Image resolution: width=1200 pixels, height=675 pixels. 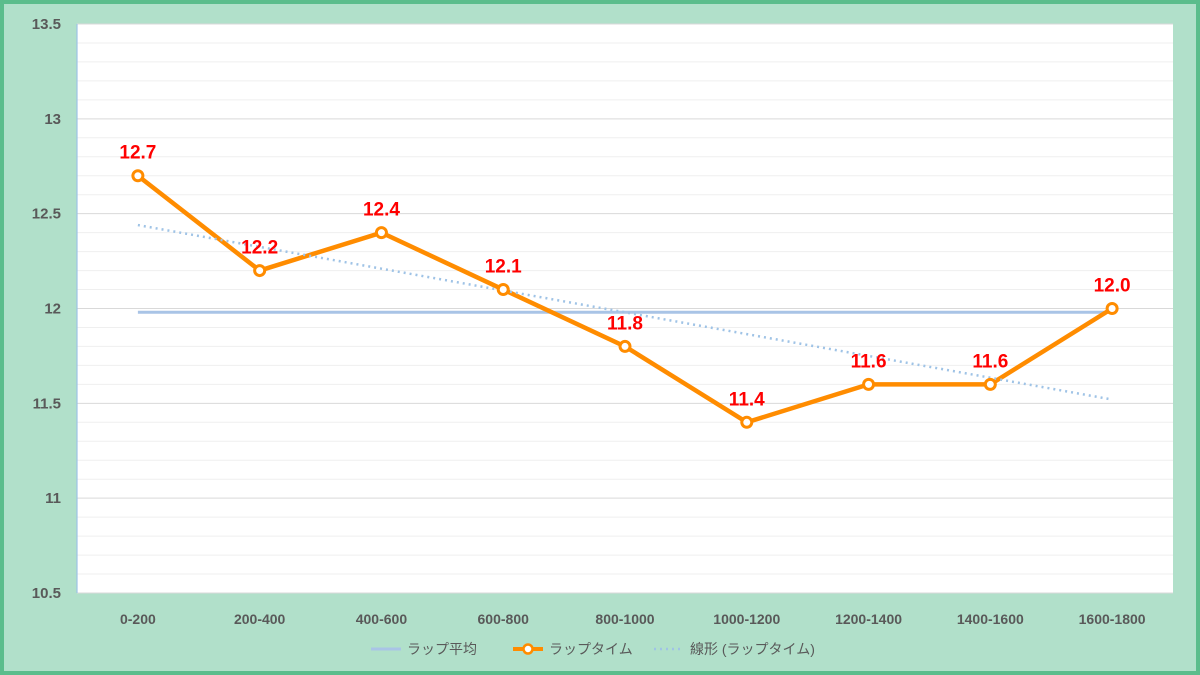 I want to click on x-tick-label: 1000-1200, so click(x=746, y=619).